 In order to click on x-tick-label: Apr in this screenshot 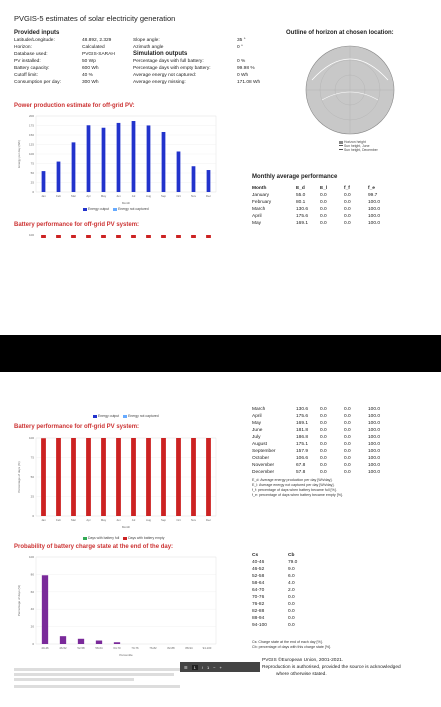, I will do `click(88, 196)`.